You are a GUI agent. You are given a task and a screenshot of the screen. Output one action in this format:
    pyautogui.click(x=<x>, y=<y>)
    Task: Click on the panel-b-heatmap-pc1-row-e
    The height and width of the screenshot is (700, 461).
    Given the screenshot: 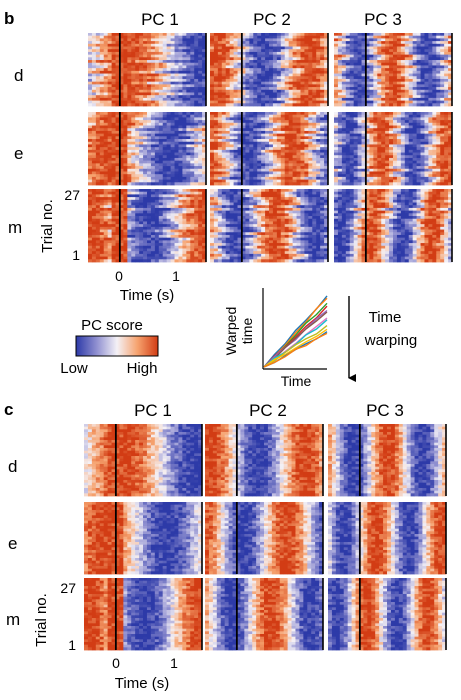 What is the action you would take?
    pyautogui.click(x=147, y=149)
    